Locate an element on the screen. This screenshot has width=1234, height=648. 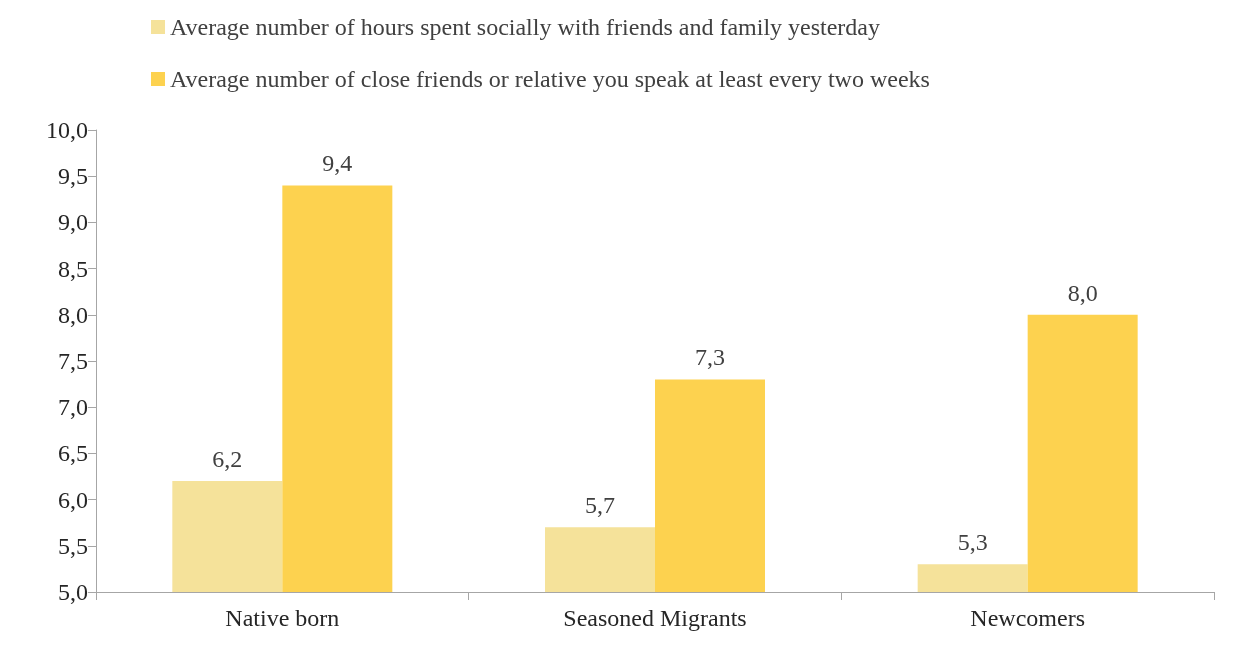
y-tick-label: 6,5 is located at coordinates (73, 453).